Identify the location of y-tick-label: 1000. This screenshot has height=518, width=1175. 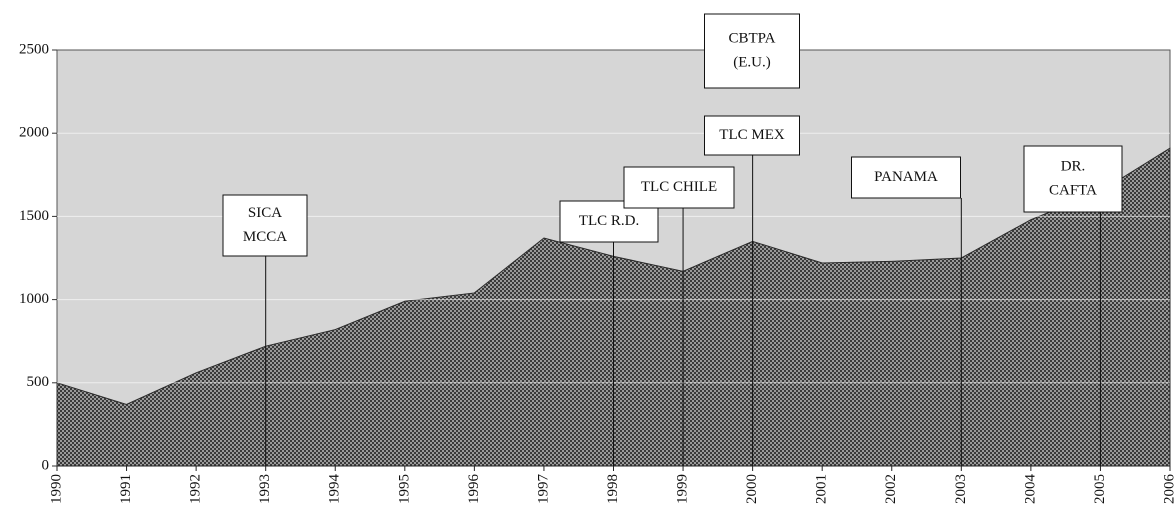
(34, 299).